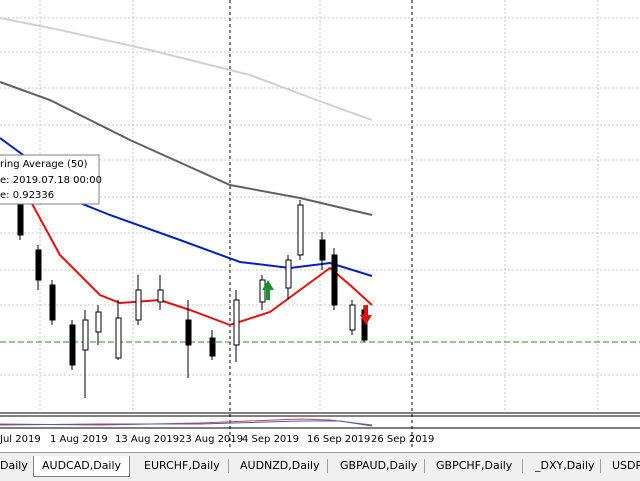  Describe the element at coordinates (44, 164) in the screenshot. I see `tooltip-line: ring Average (50)` at that location.